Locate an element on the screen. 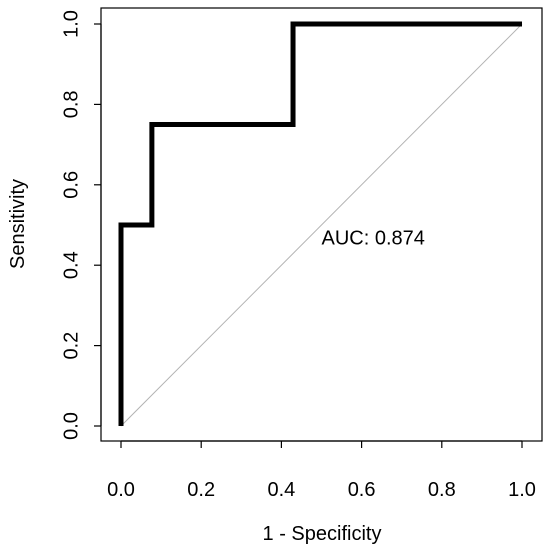  y-axis-title: Sensitivity is located at coordinates (18, 224).